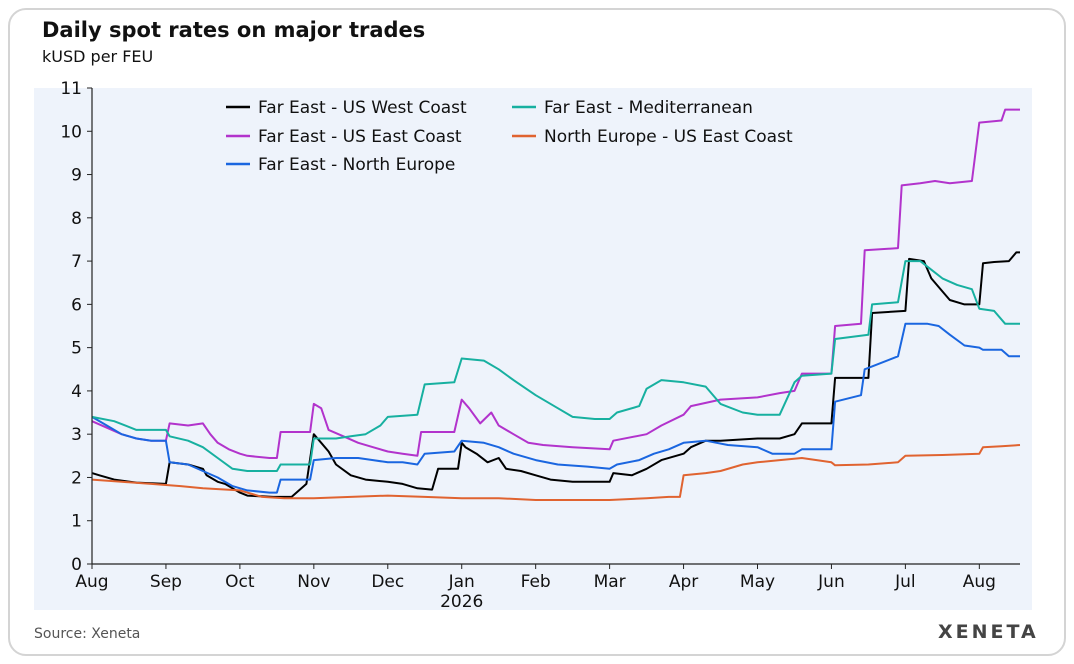 This screenshot has width=1074, height=664. Describe the element at coordinates (610, 582) in the screenshot. I see `x-tick-label: Mar` at that location.